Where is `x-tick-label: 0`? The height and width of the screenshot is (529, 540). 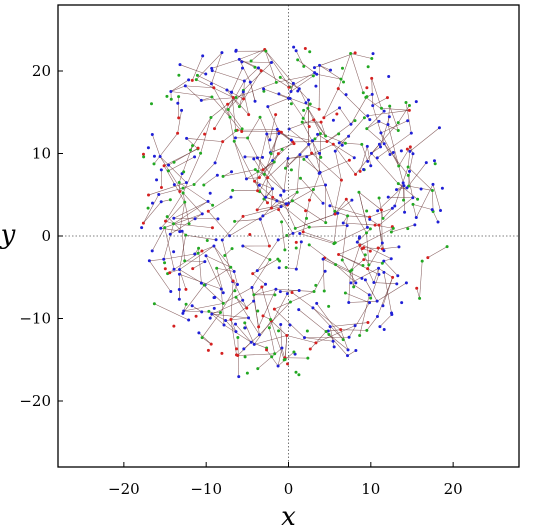
x-tick-label: 0 is located at coordinates (289, 489).